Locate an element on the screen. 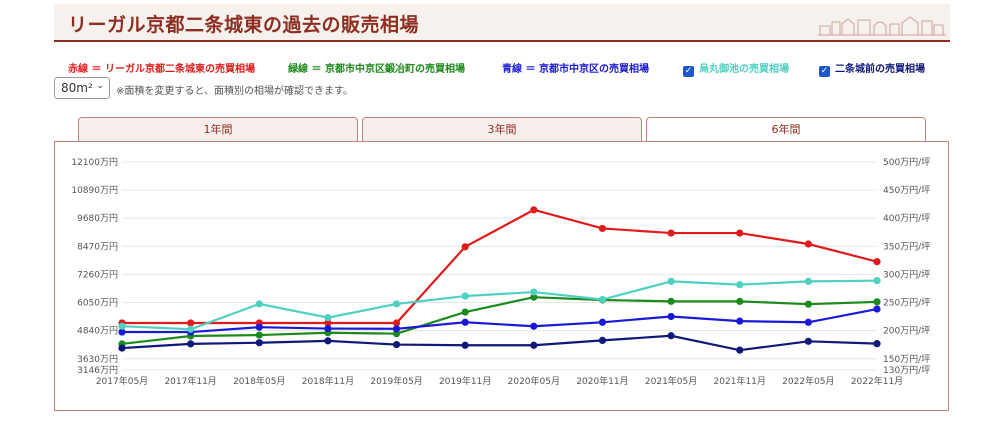 Image resolution: width=1000 pixels, height=436 pixels. y-left-tick-label: 8470万円 is located at coordinates (97, 246).